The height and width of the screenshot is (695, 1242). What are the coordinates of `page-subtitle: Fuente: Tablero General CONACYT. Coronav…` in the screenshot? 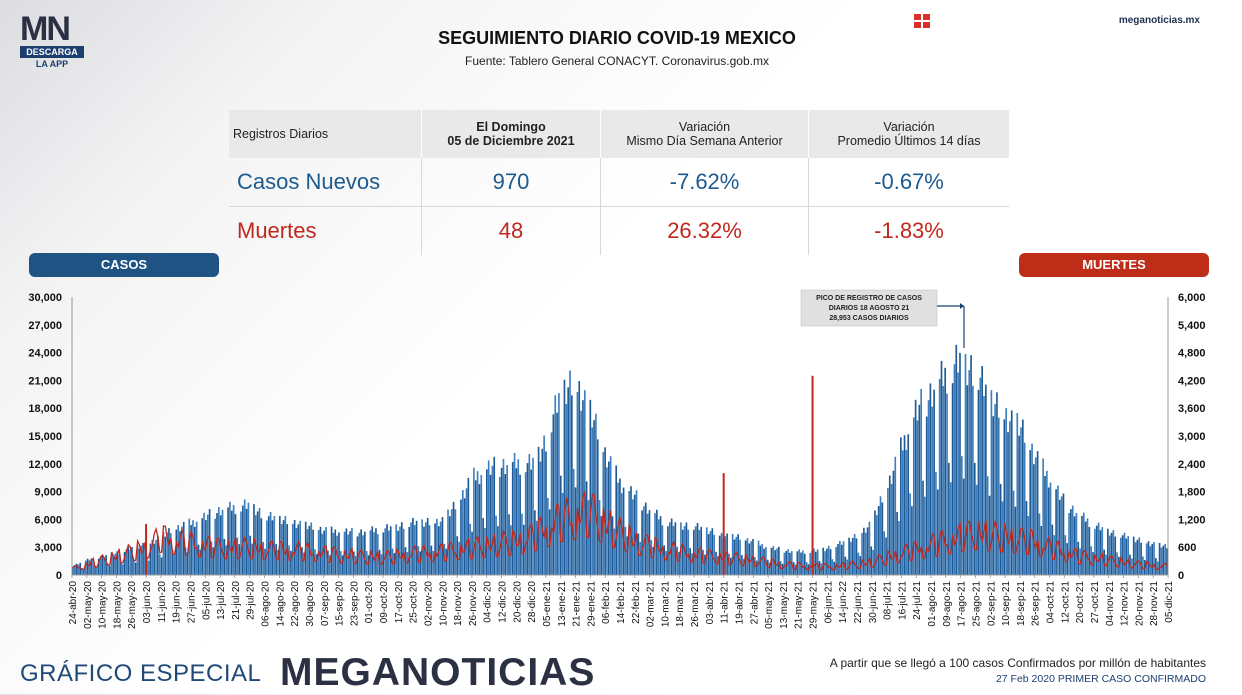 It's located at (617, 61).